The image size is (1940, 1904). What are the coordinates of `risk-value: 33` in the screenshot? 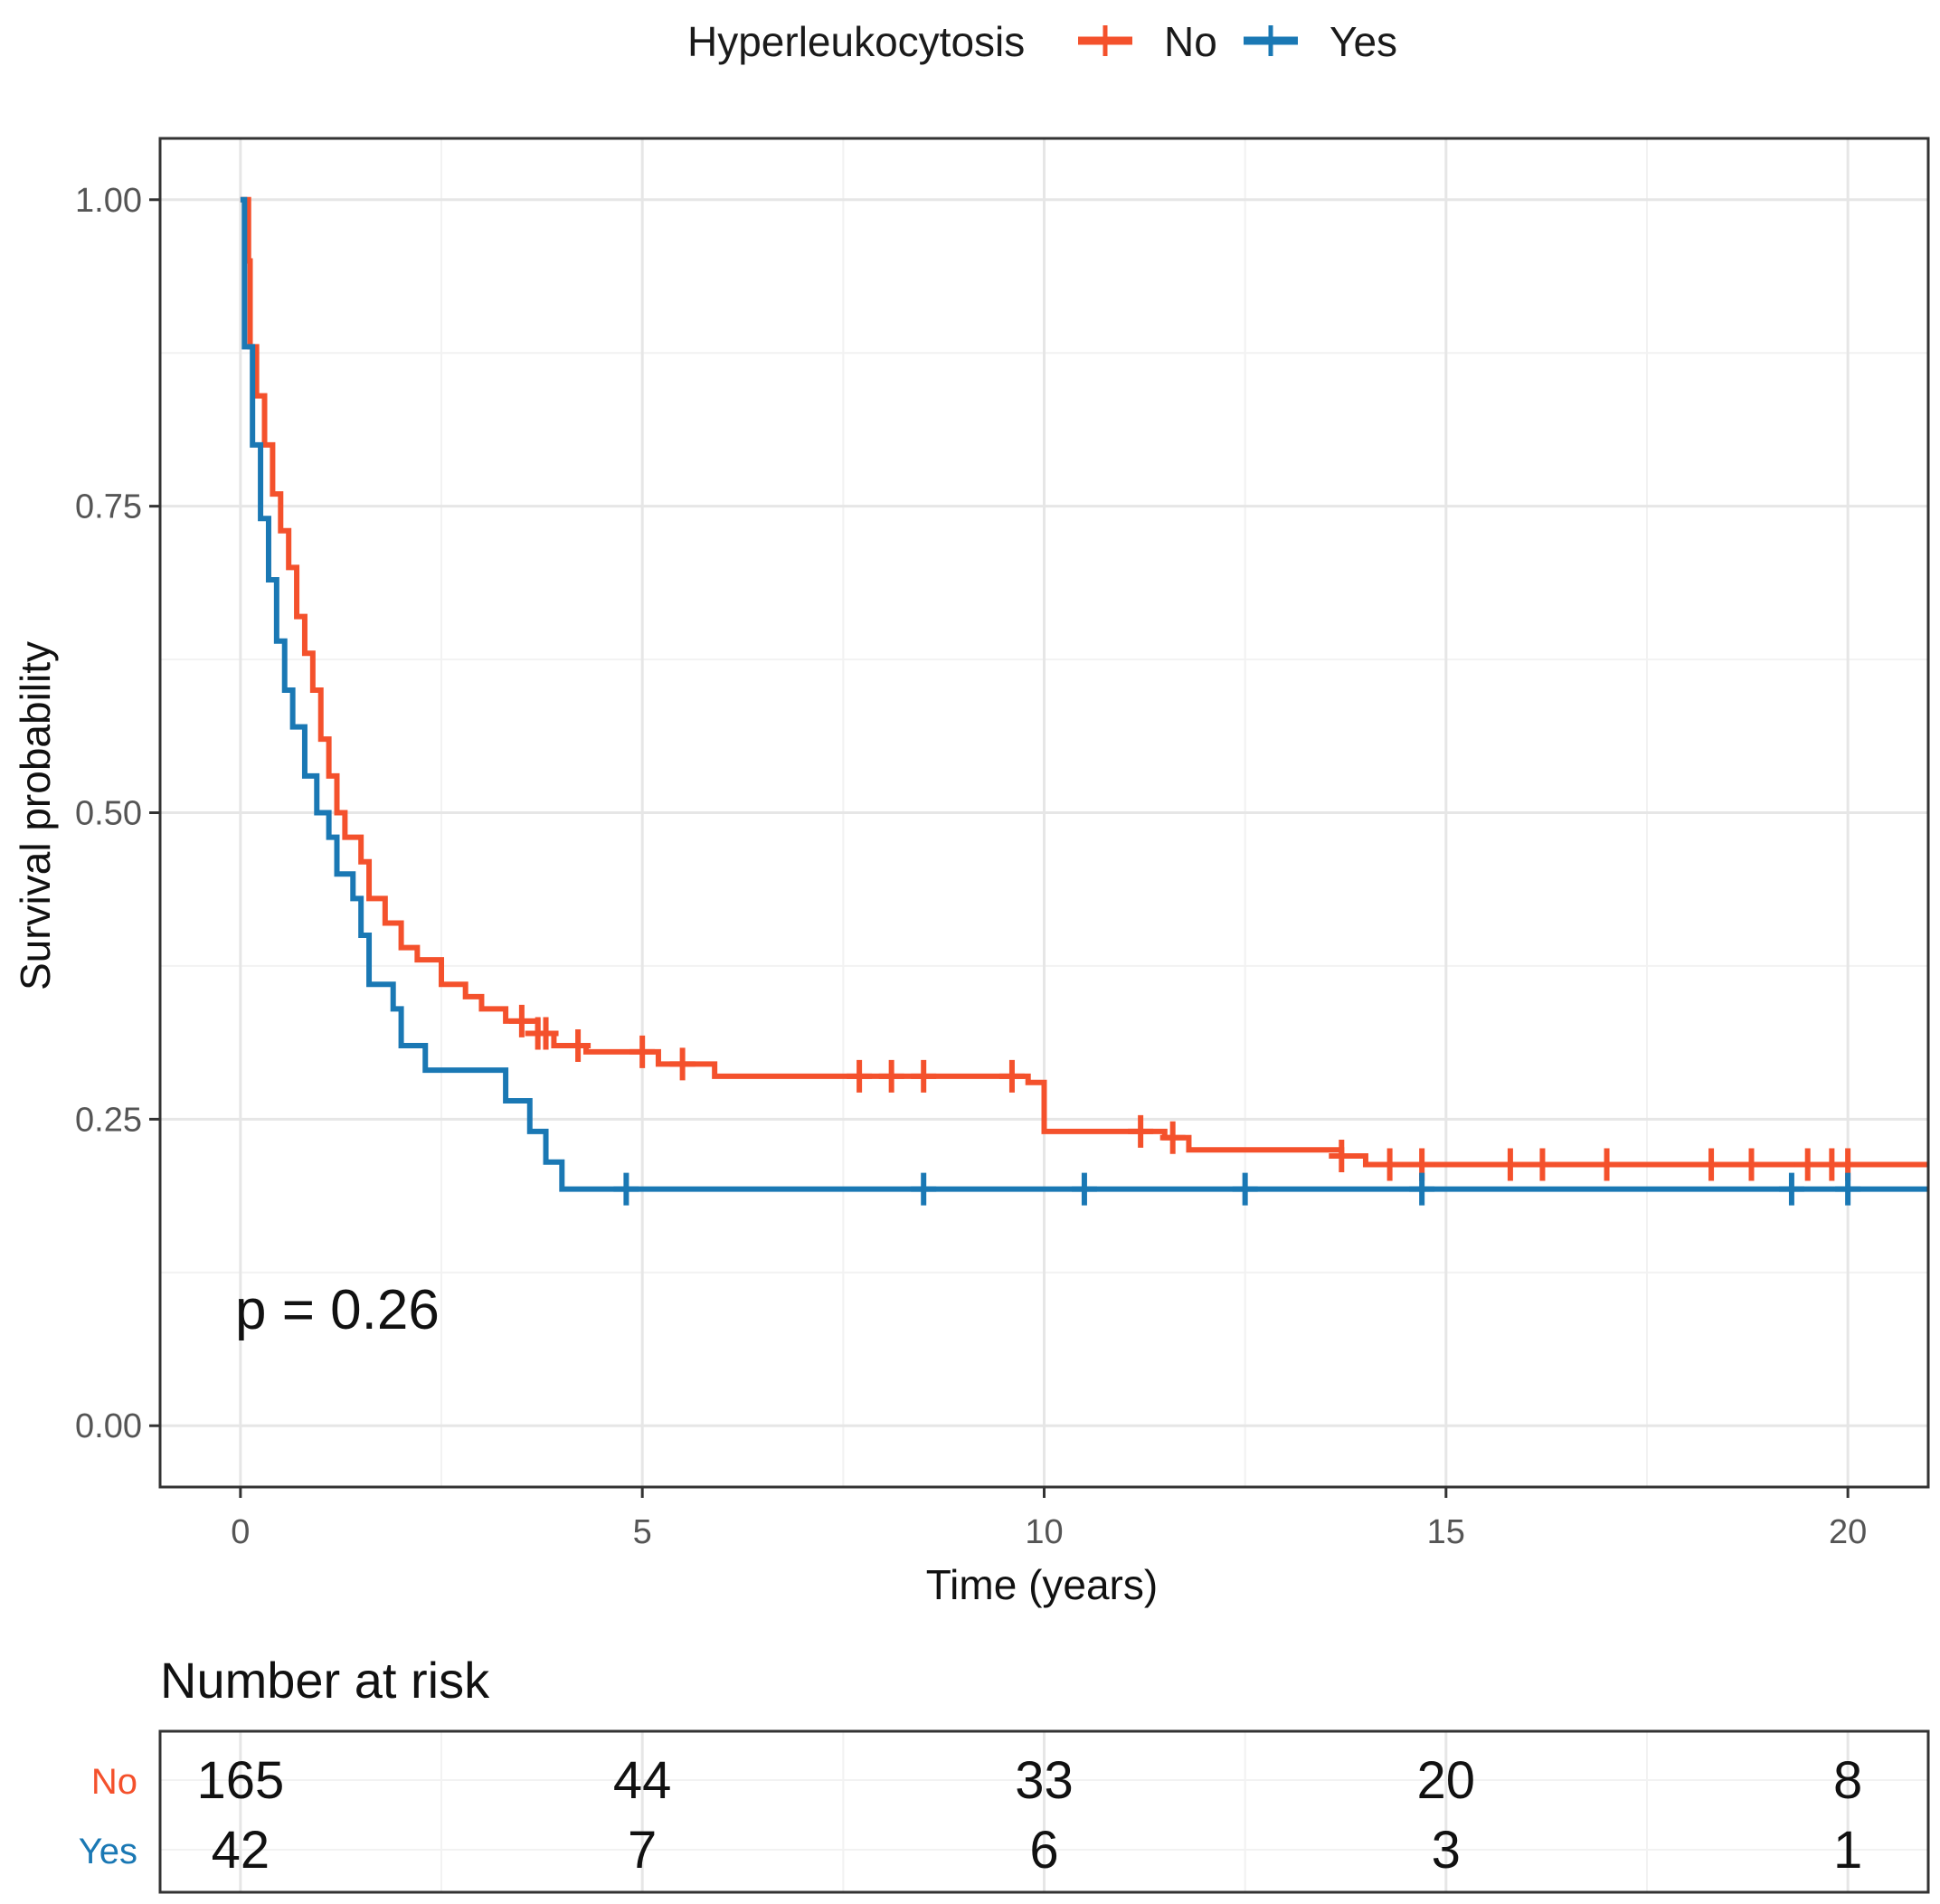 It's located at (1044, 1780).